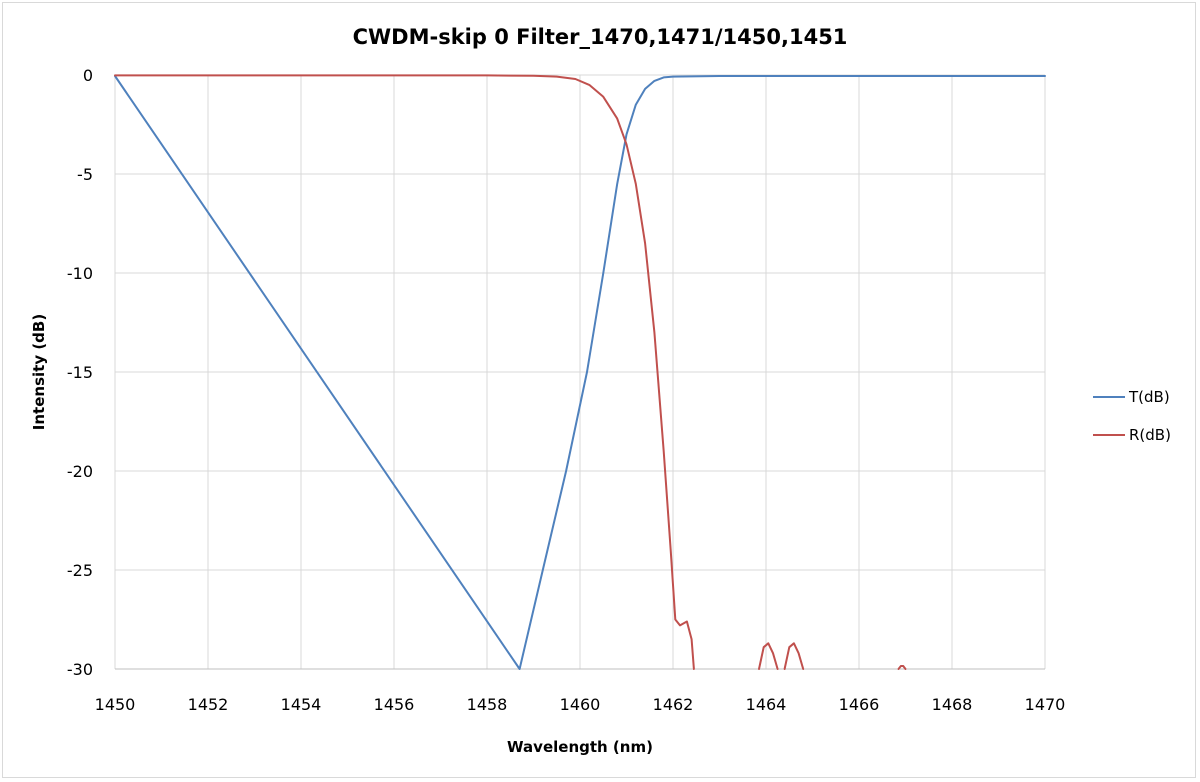  I want to click on y-tick-label: -30, so click(80, 669).